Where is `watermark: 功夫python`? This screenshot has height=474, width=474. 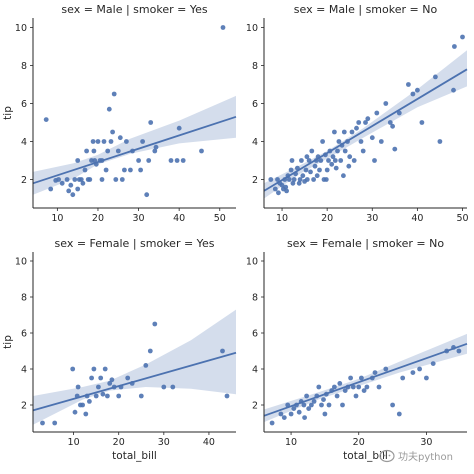 watermark: 功夫python is located at coordinates (416, 456).